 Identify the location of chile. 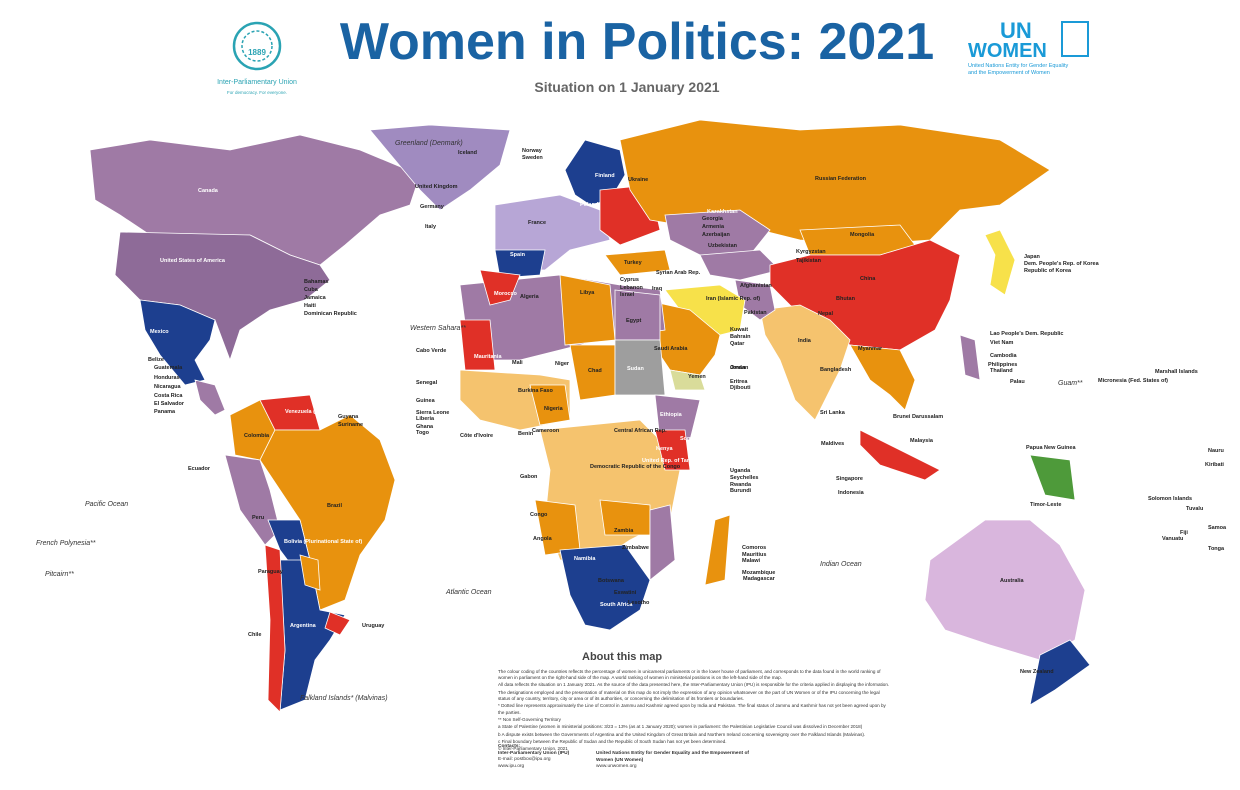
(275, 628).